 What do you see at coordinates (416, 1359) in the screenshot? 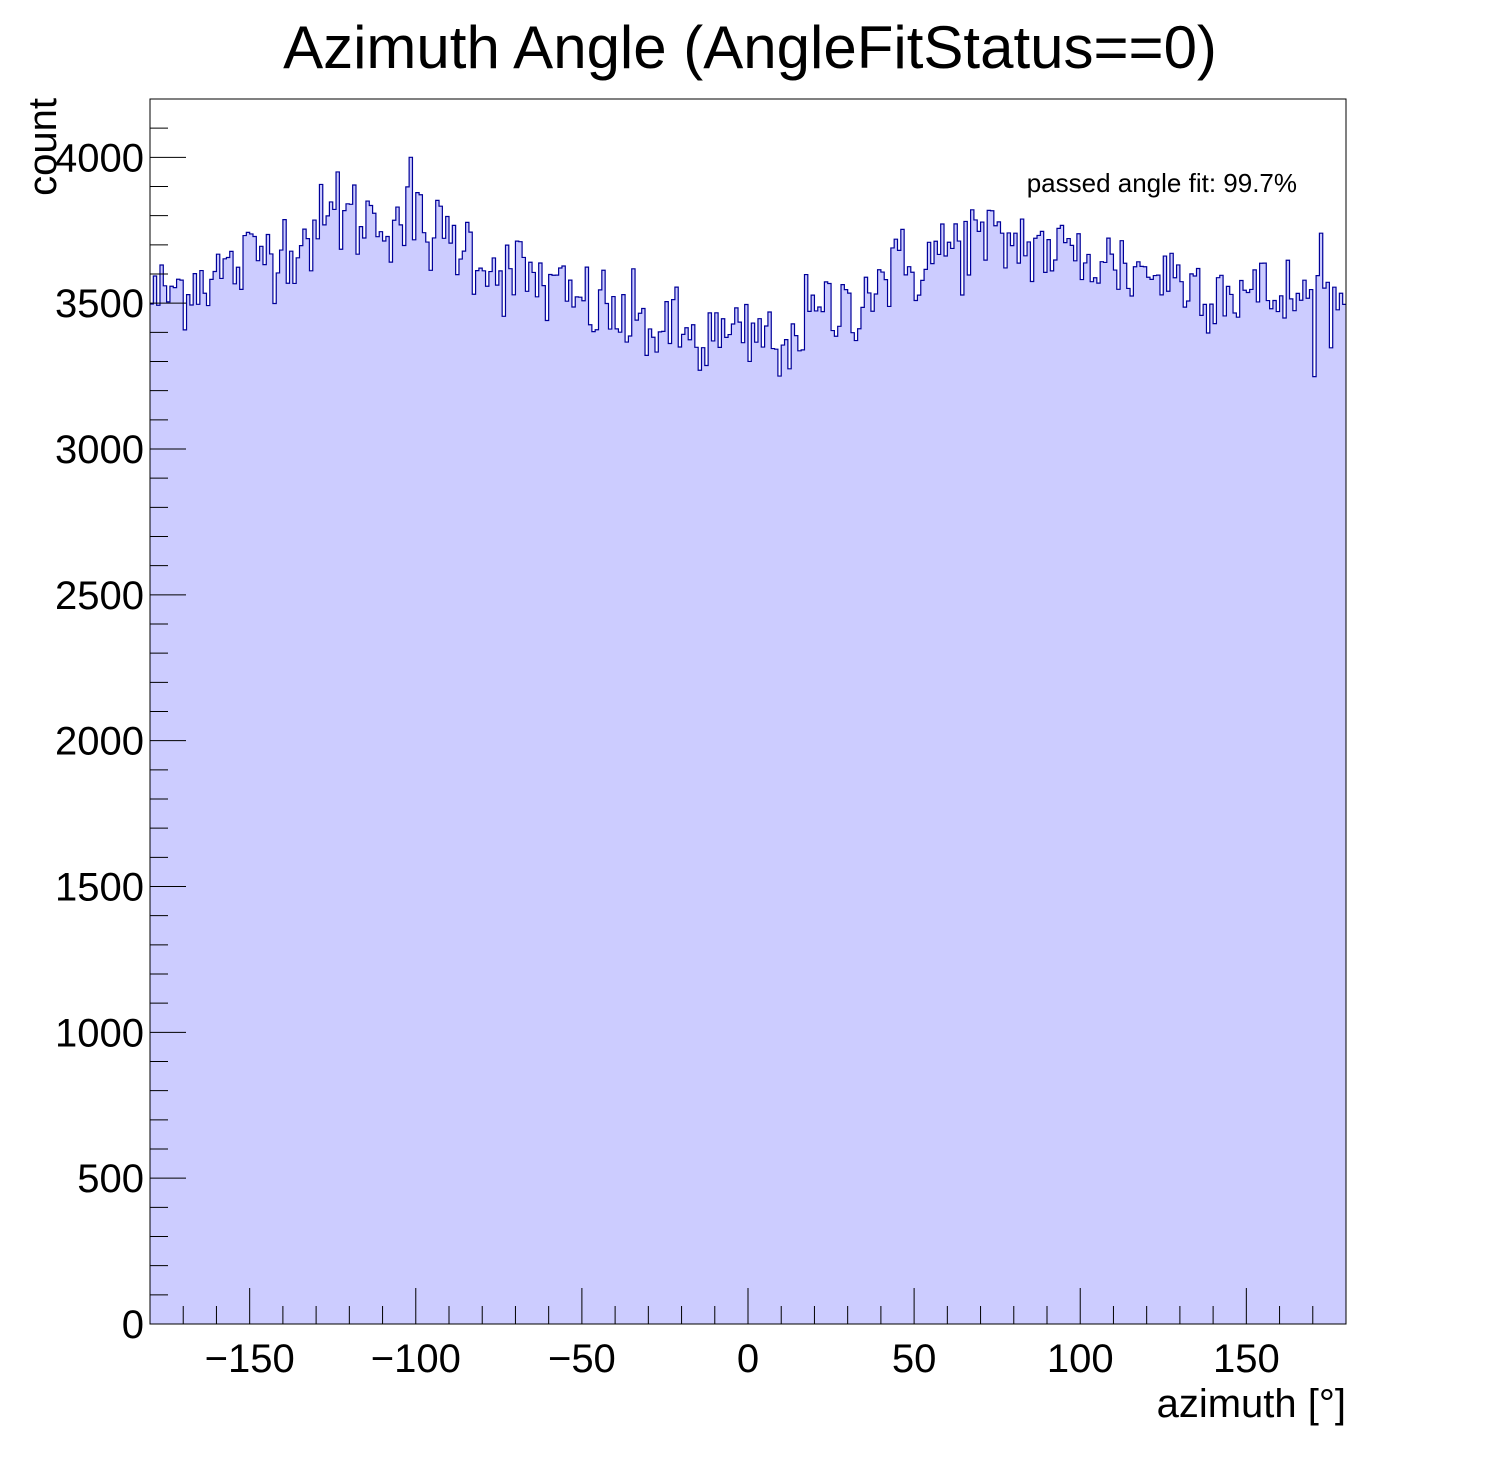
I see `x-tick-label: −100` at bounding box center [416, 1359].